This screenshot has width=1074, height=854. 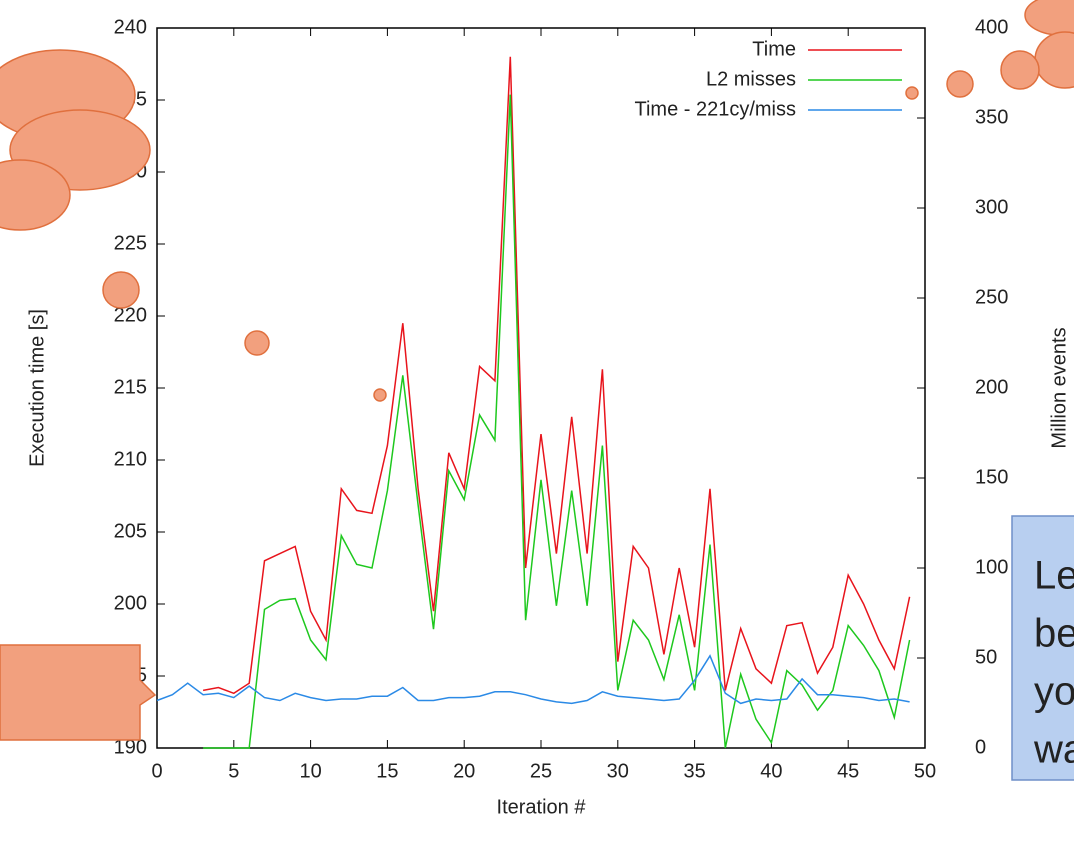 I want to click on y2-tick-label: 300, so click(x=991, y=207).